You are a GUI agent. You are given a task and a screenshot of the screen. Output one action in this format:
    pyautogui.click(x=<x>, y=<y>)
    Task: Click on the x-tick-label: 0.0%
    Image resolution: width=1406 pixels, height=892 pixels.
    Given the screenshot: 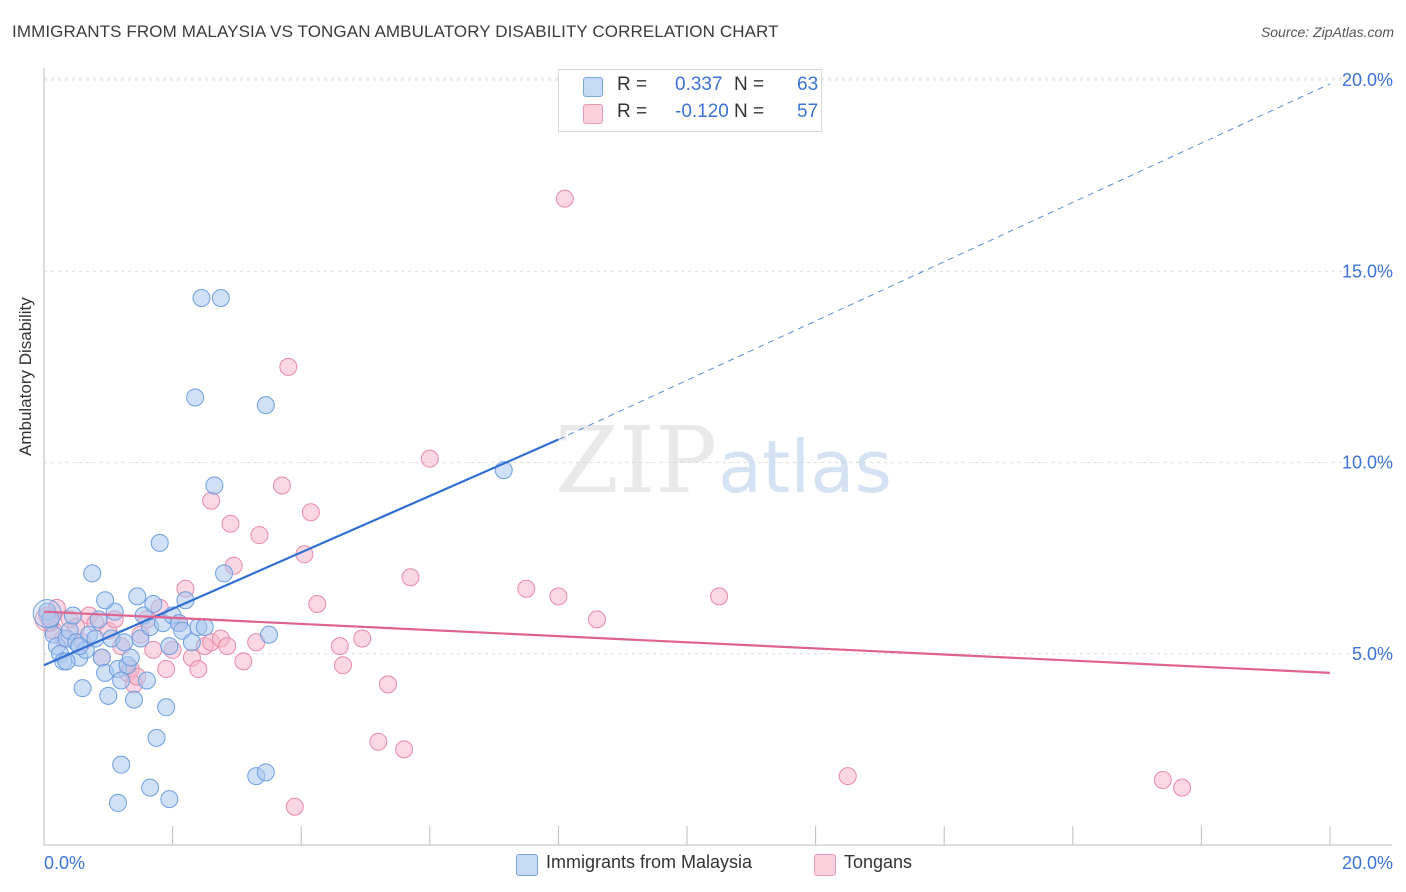 What is the action you would take?
    pyautogui.click(x=64, y=863)
    